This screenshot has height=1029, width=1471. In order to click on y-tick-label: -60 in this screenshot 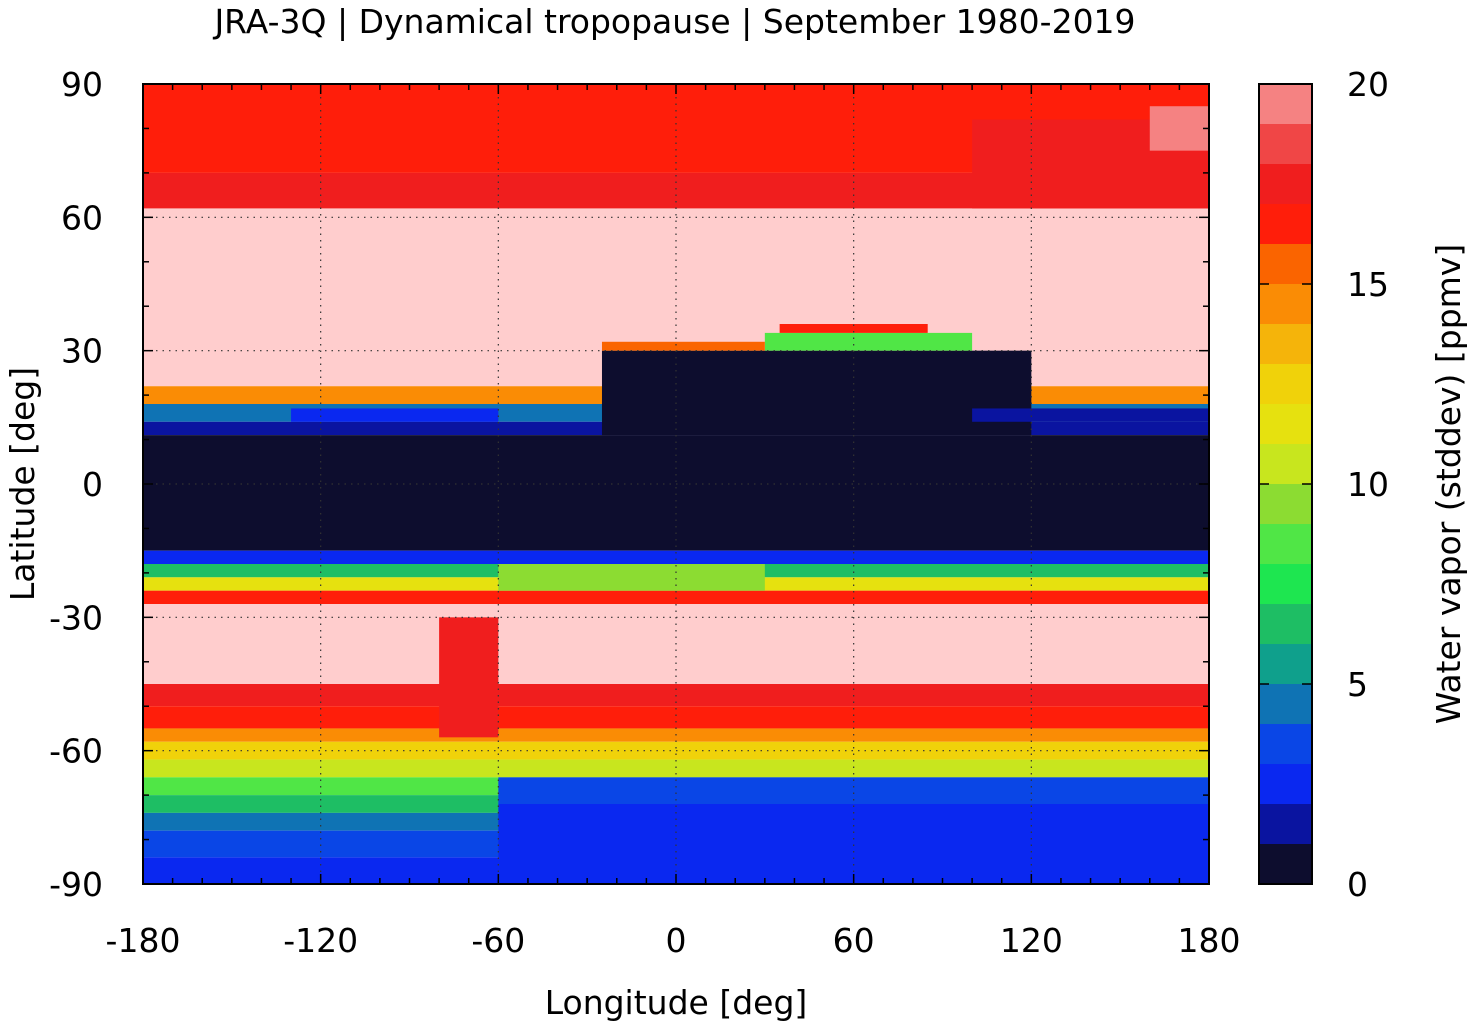, I will do `click(76, 751)`.